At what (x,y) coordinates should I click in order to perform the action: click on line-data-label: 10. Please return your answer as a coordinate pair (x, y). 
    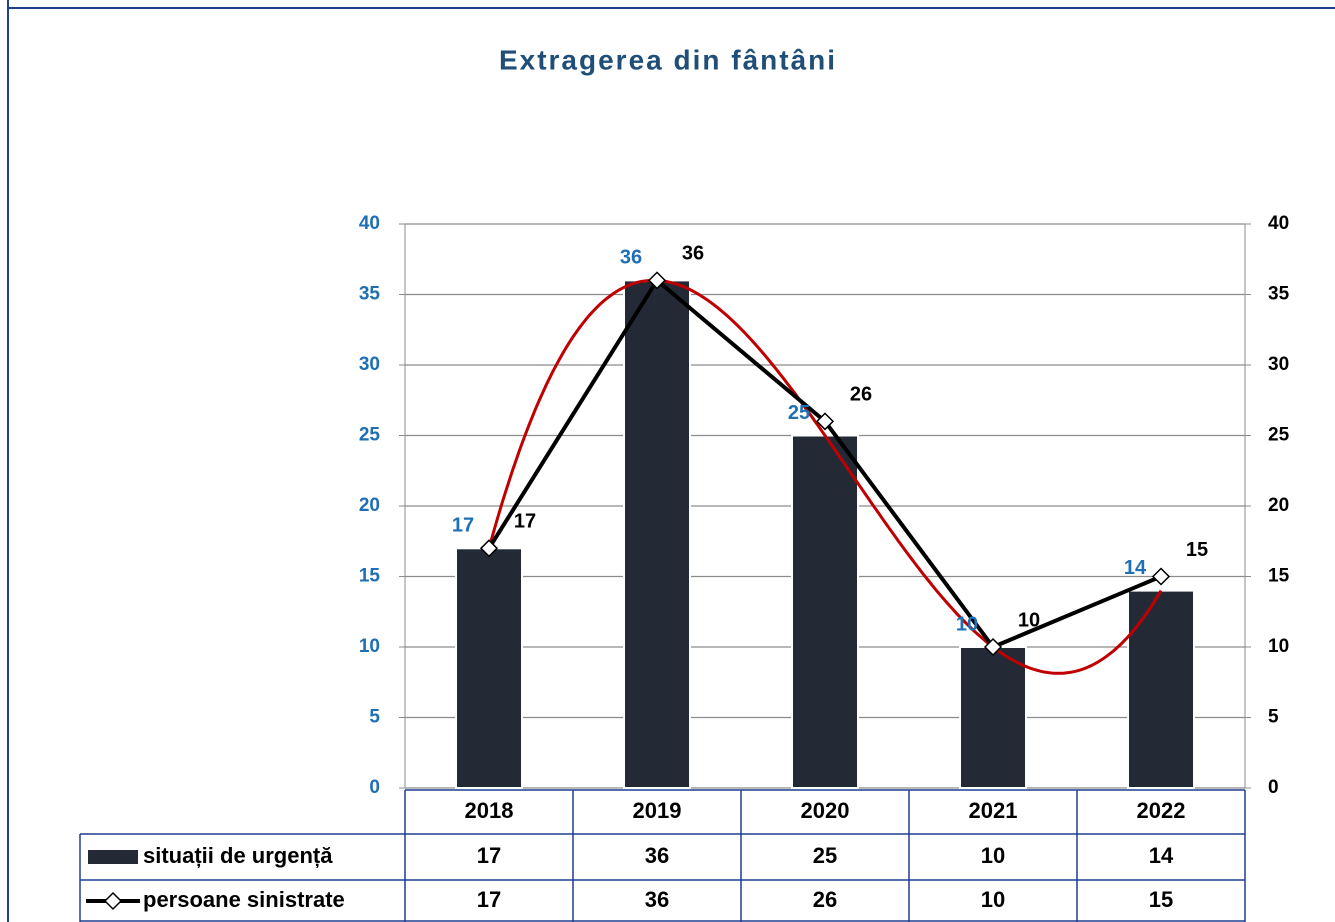
    Looking at the image, I should click on (1029, 620).